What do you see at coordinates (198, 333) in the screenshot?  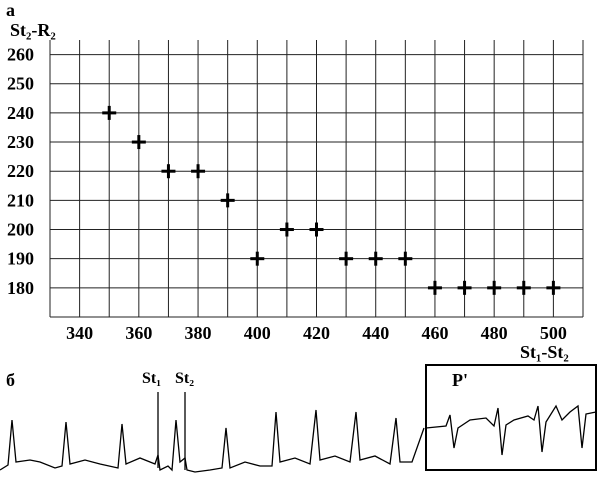 I see `x-tick-label: 380` at bounding box center [198, 333].